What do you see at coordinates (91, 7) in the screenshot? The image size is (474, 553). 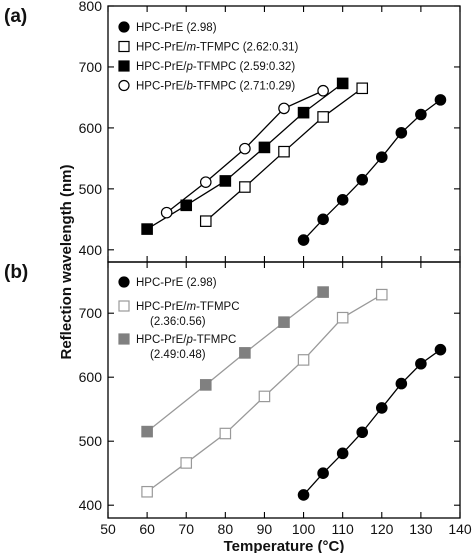 I see `y-tick-label: 800` at bounding box center [91, 7].